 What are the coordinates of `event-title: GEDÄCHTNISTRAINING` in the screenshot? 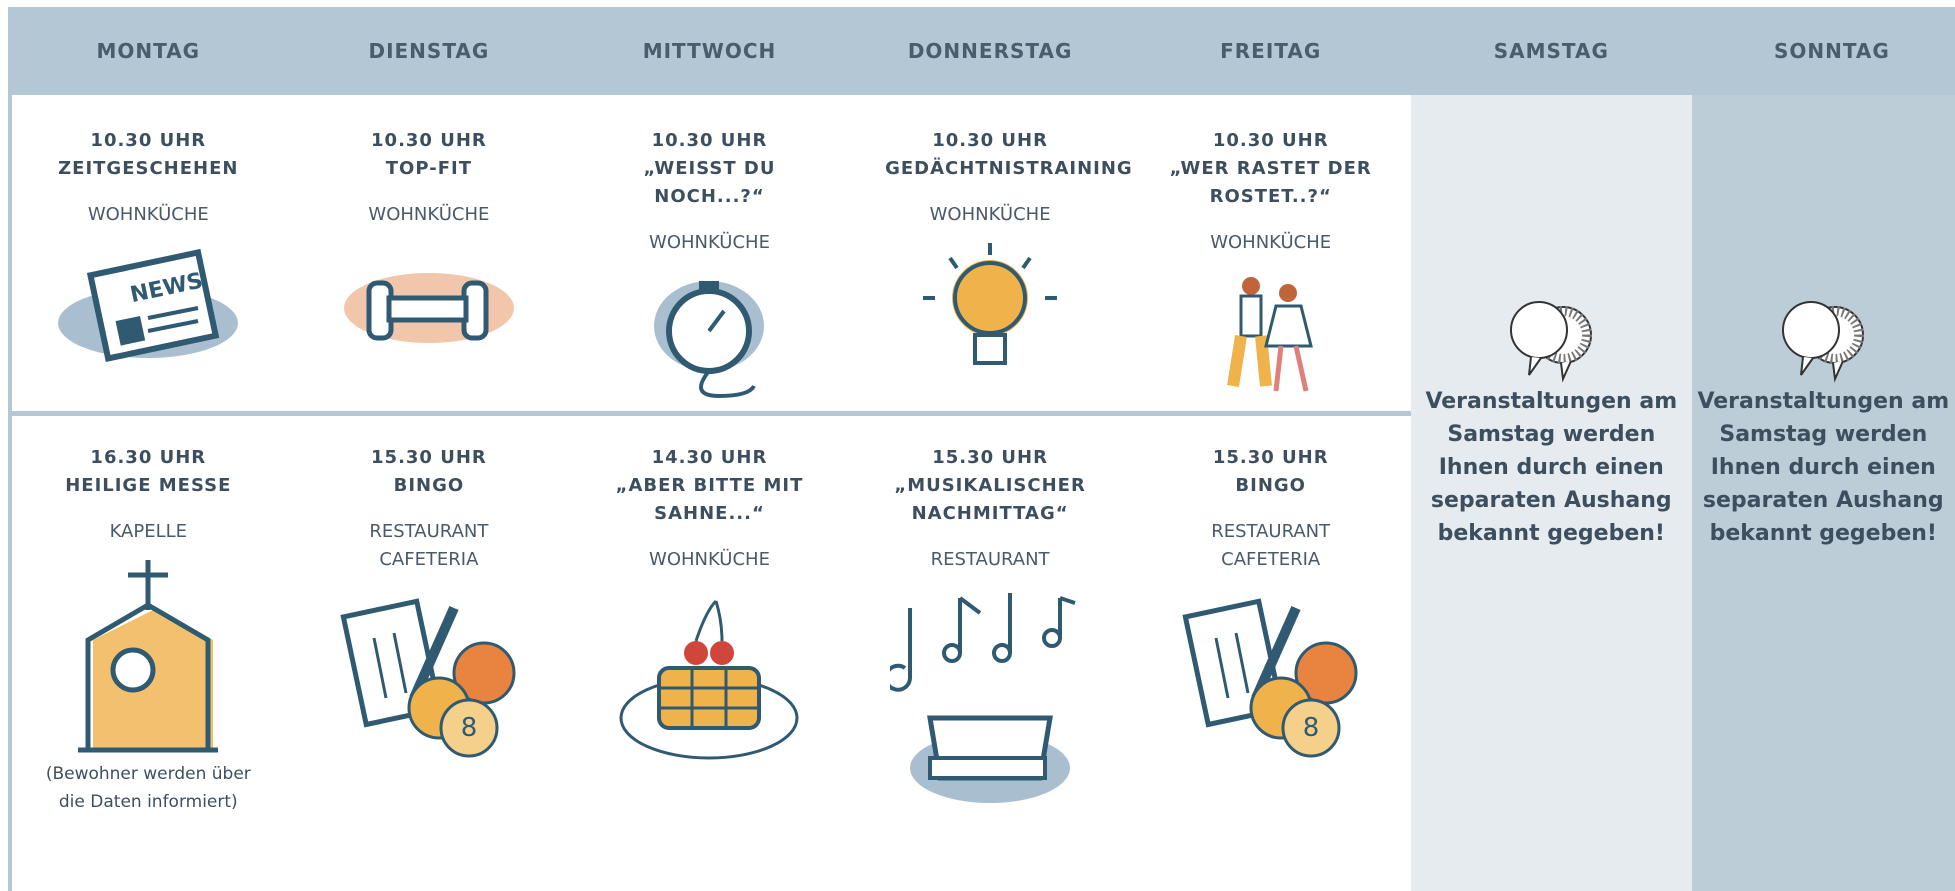 It's located at (1009, 168).